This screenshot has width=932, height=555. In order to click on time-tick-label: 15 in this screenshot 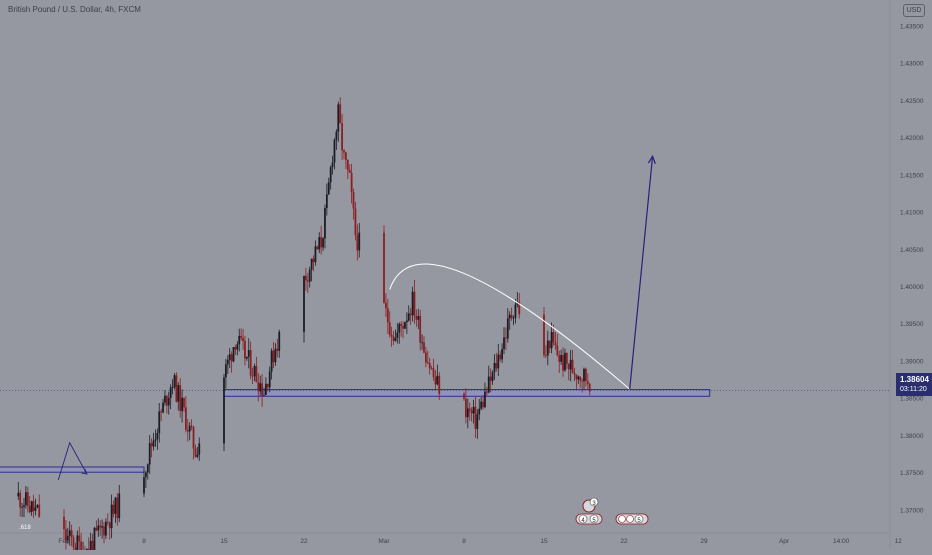, I will do `click(224, 541)`.